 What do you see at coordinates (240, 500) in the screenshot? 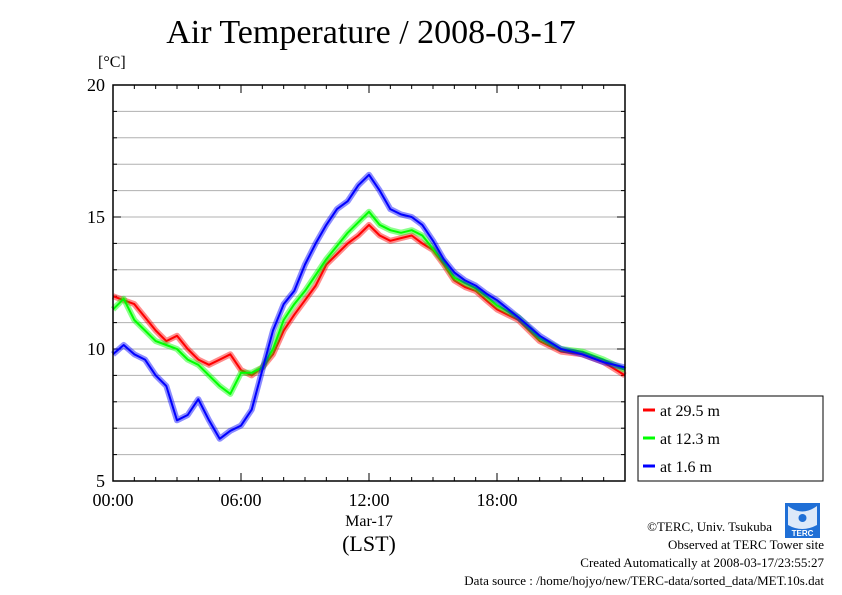
I see `x-tick-label: 06:00` at bounding box center [240, 500].